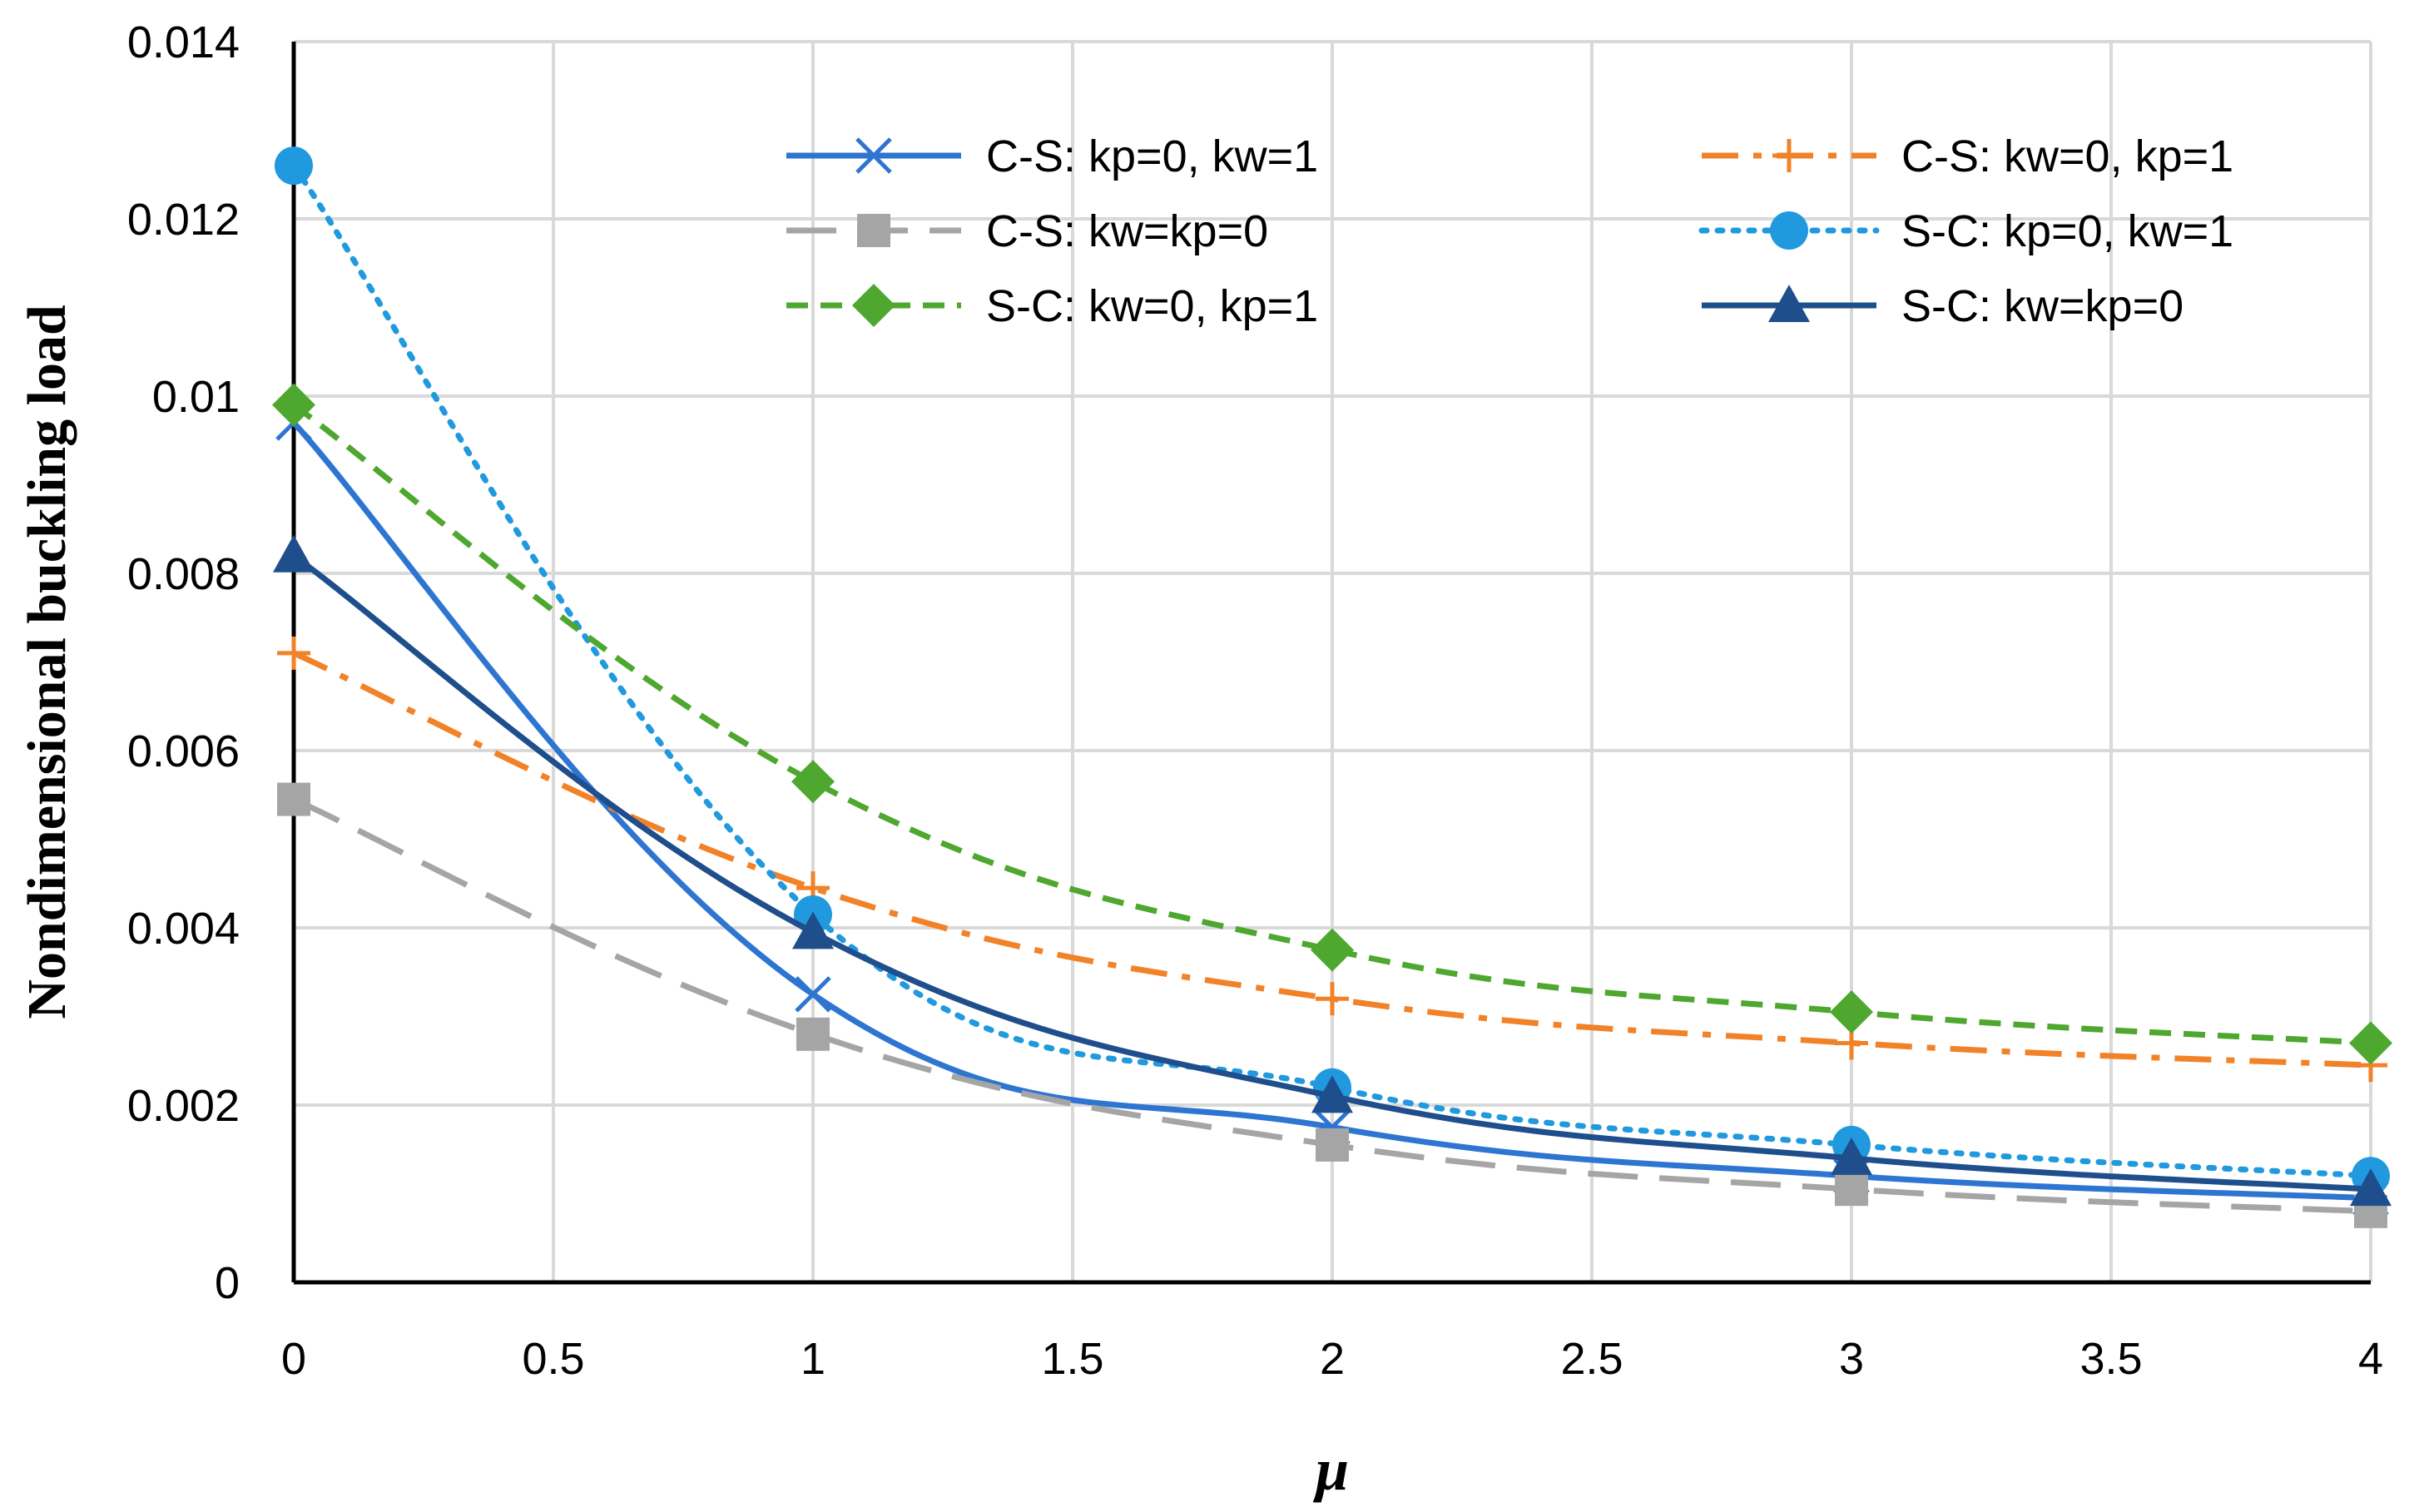  Describe the element at coordinates (2042, 306) in the screenshot. I see `legend-label: S-C: kw=kp=0` at that location.